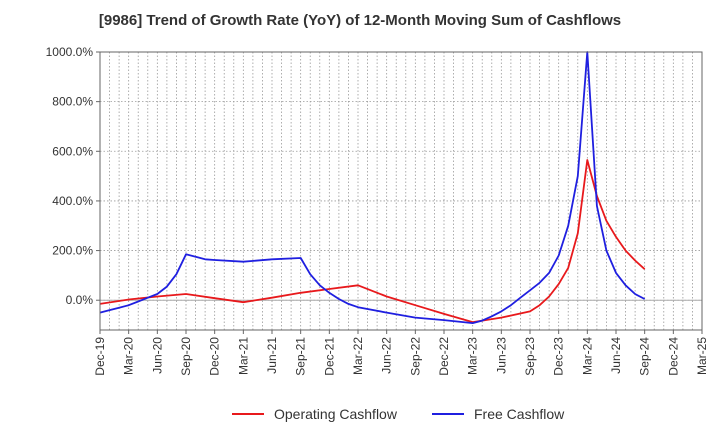  What do you see at coordinates (673, 356) in the screenshot?
I see `x-tick-label: Dec-24` at bounding box center [673, 356].